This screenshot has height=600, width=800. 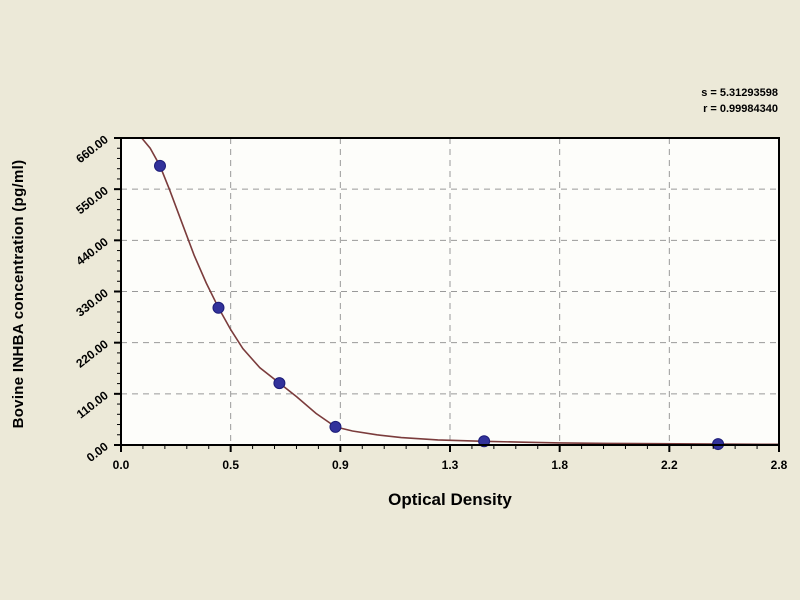 What do you see at coordinates (92, 354) in the screenshot?
I see `y-tick-label: 220.00` at bounding box center [92, 354].